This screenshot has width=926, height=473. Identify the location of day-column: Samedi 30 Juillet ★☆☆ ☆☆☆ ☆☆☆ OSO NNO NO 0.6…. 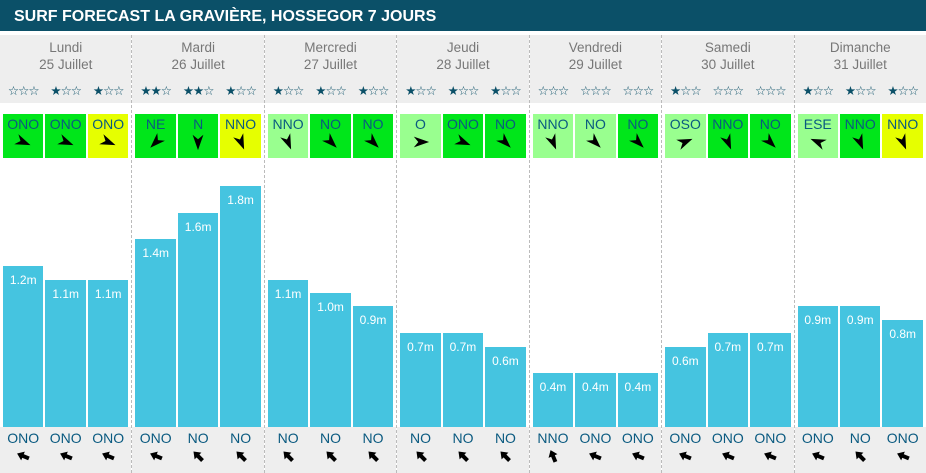
(727, 254).